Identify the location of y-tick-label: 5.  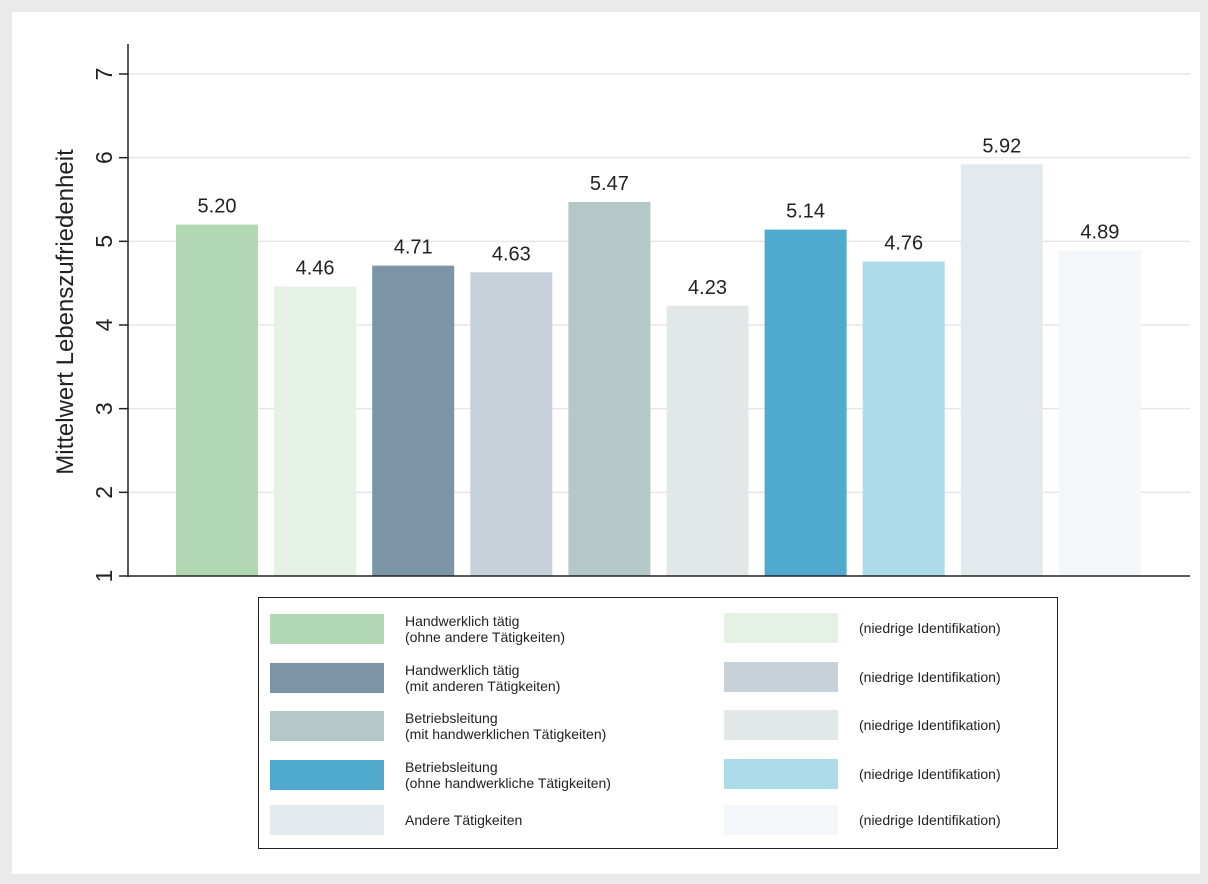
(104, 241).